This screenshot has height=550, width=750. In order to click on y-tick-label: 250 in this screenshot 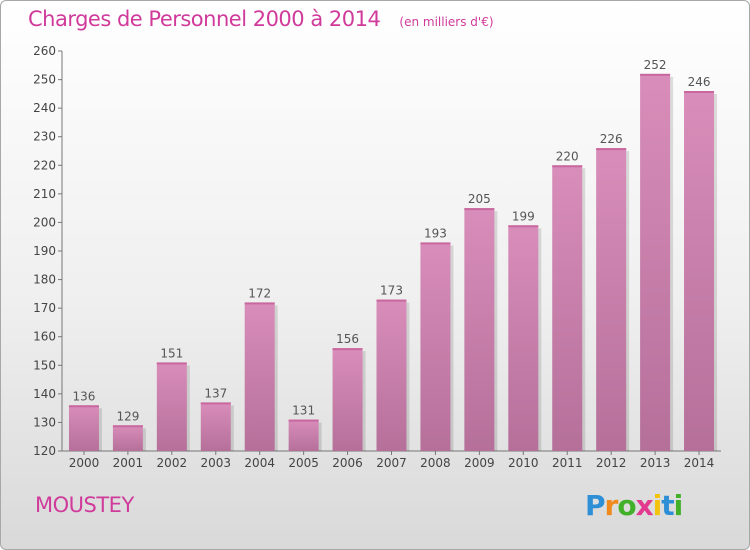, I will do `click(44, 80)`.